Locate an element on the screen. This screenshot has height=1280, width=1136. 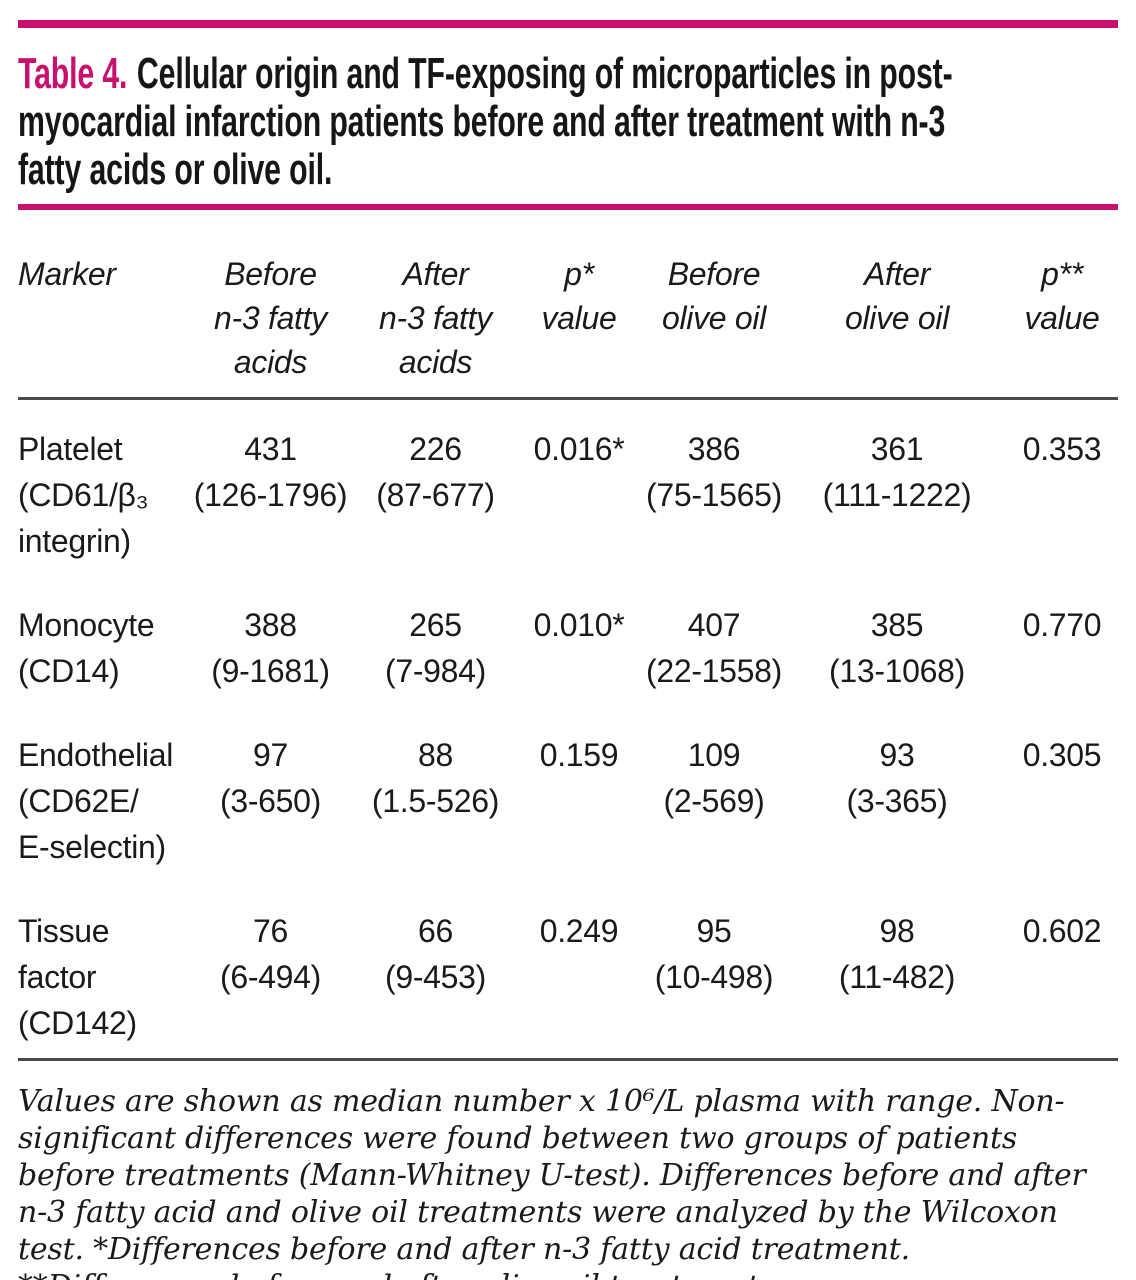
range-value: (111-1222) is located at coordinates (897, 495).